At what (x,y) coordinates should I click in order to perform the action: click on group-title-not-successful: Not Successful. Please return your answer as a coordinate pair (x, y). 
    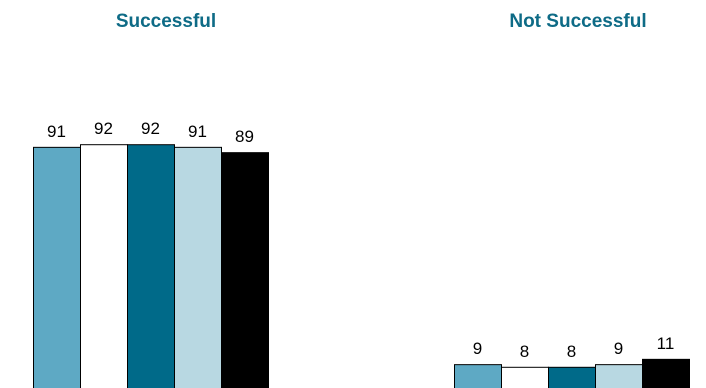
    Looking at the image, I should click on (577, 21).